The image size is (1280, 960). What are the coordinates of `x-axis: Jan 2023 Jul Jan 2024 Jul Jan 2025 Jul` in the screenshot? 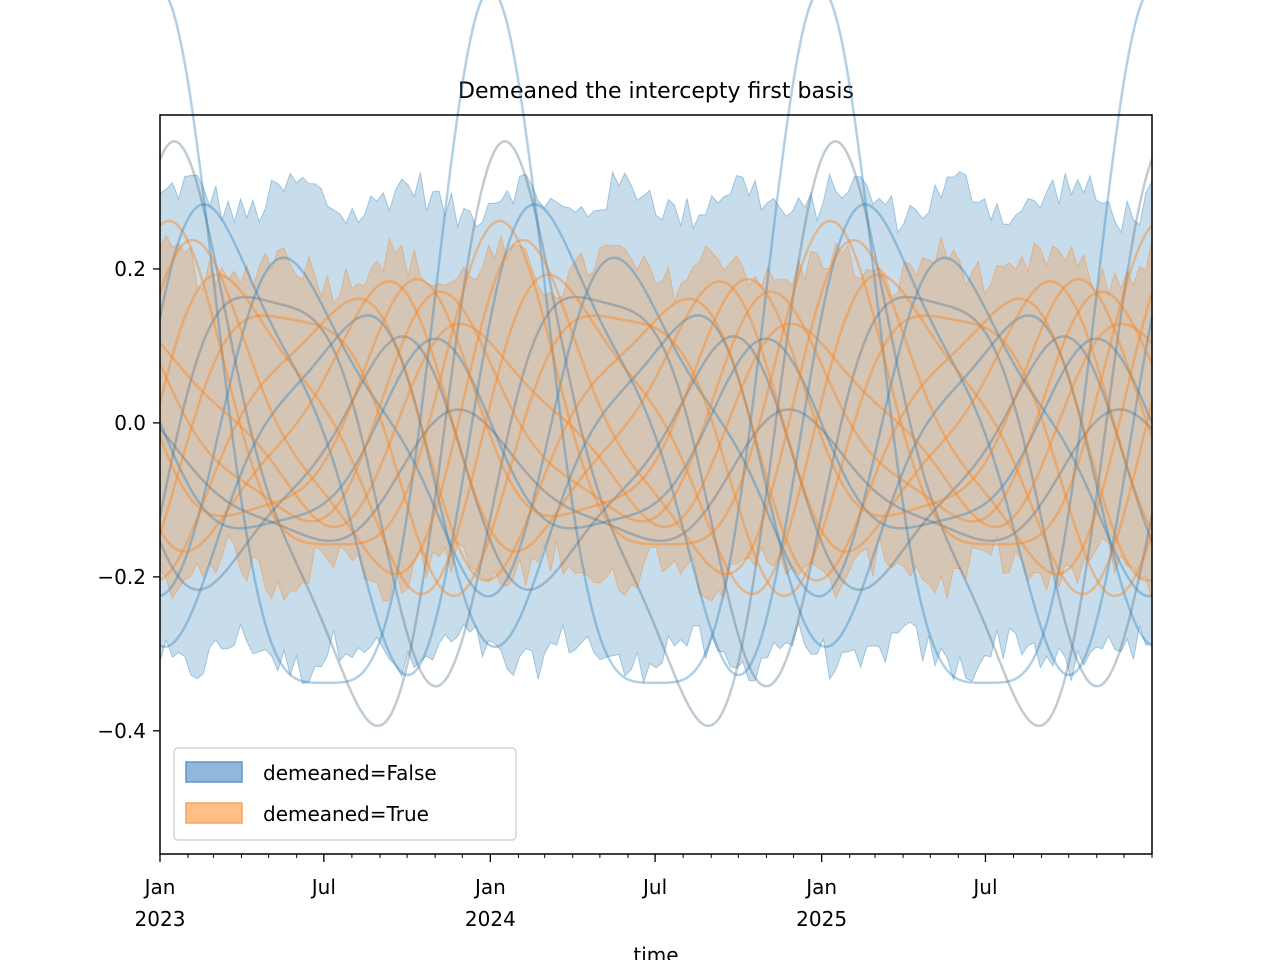 It's located at (644, 892).